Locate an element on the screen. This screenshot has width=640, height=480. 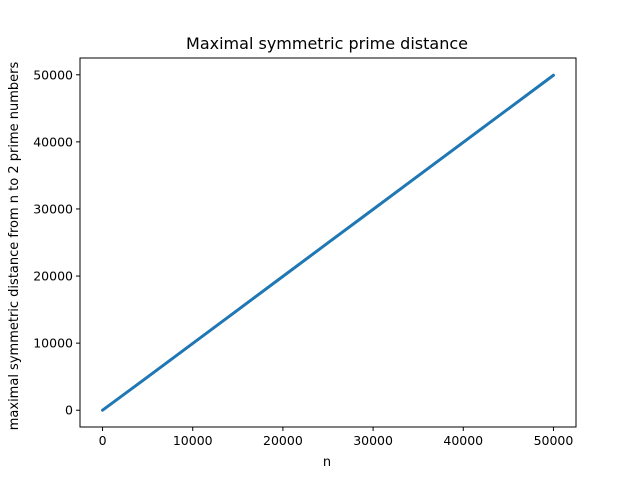
y-tick-label: 30000 is located at coordinates (53, 208).